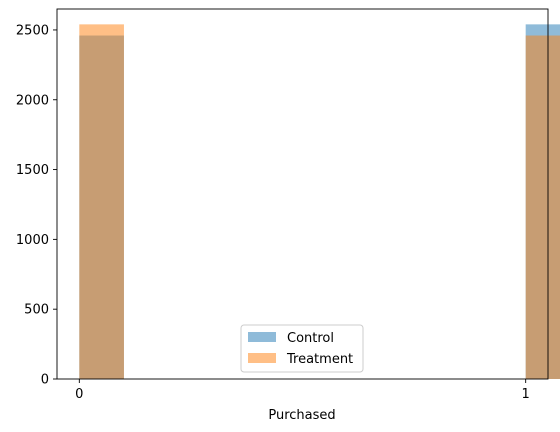  Describe the element at coordinates (262, 337) in the screenshot. I see `legend-swatch-control` at that location.